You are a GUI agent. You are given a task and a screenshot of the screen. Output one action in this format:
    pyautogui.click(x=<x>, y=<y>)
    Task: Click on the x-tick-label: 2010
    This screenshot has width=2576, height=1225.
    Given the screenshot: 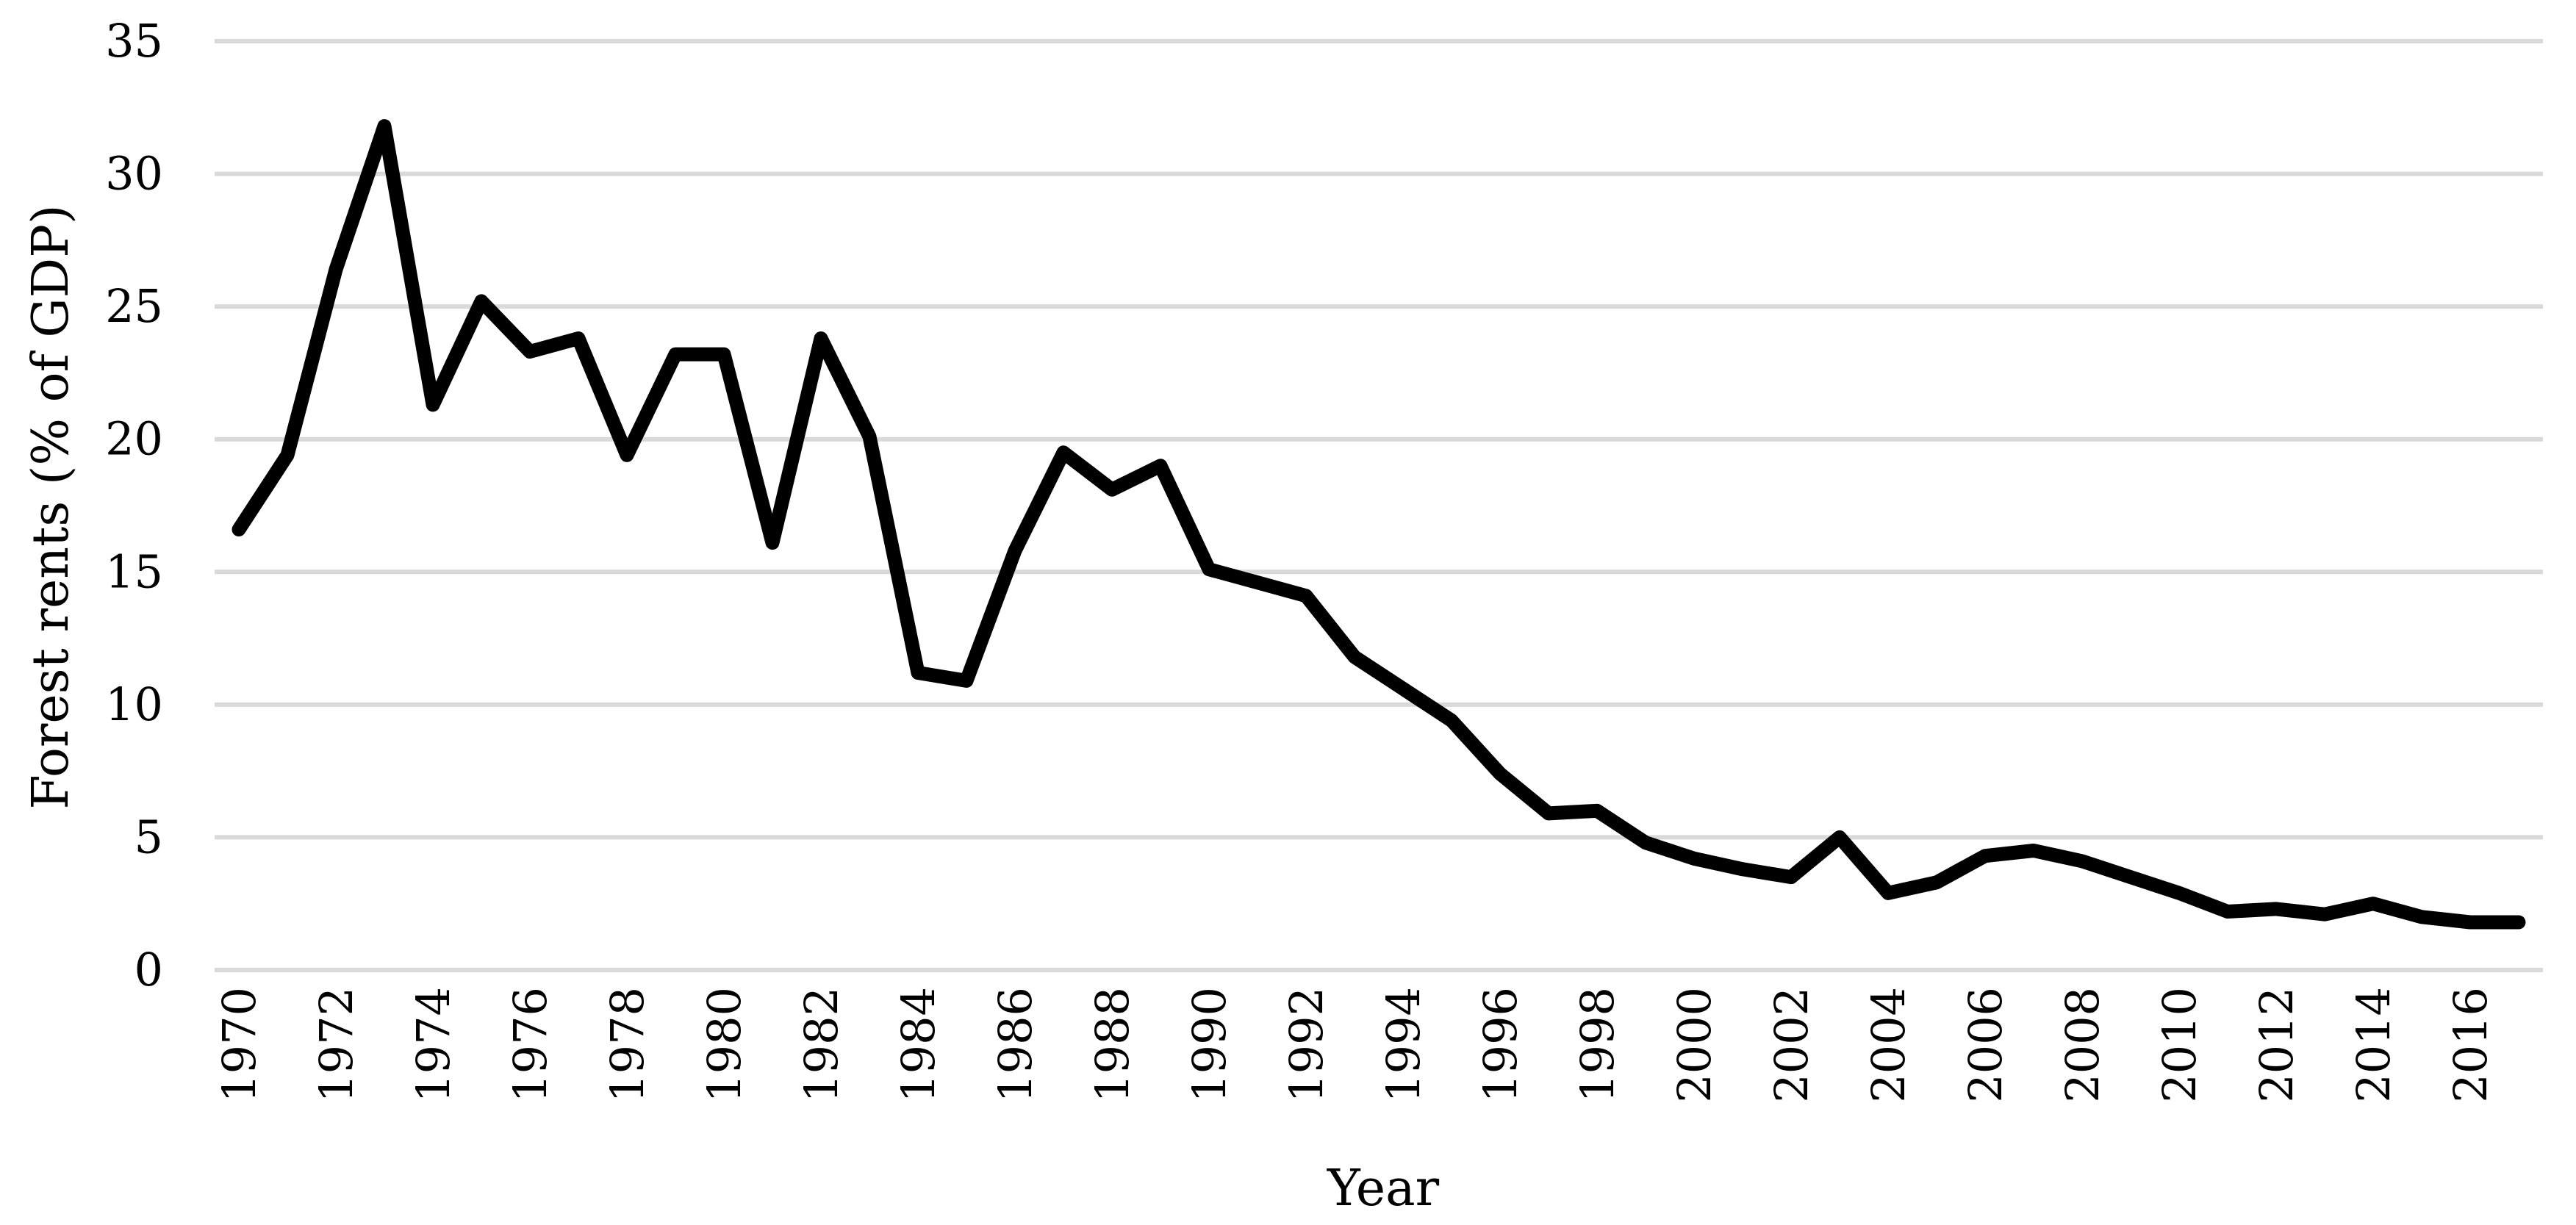 What is the action you would take?
    pyautogui.click(x=2179, y=1045)
    